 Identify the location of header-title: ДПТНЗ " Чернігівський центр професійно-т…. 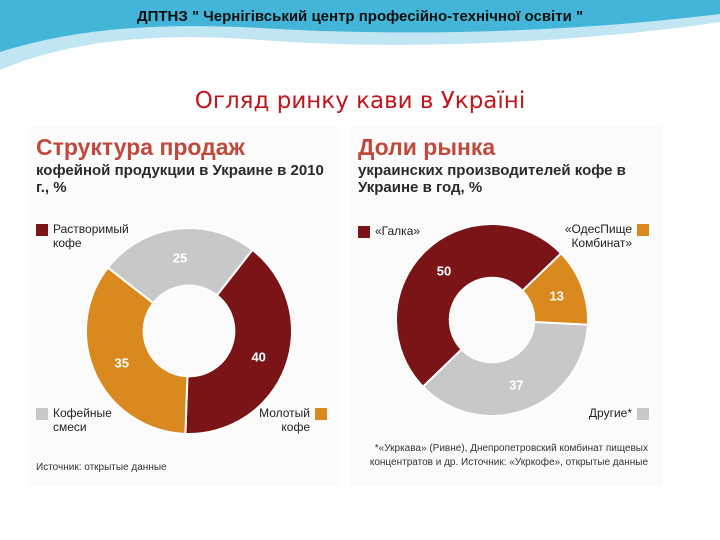
(360, 16).